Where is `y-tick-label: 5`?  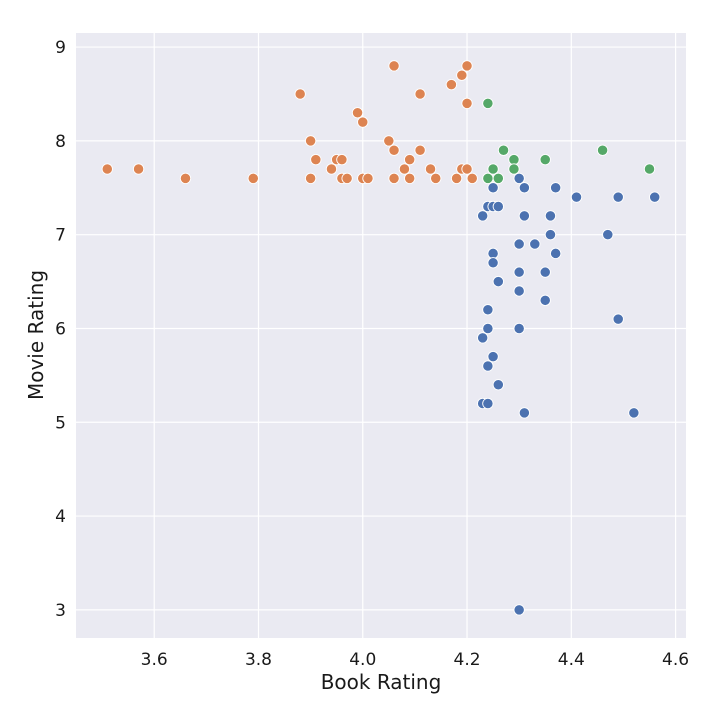
y-tick-label: 5 is located at coordinates (60, 423).